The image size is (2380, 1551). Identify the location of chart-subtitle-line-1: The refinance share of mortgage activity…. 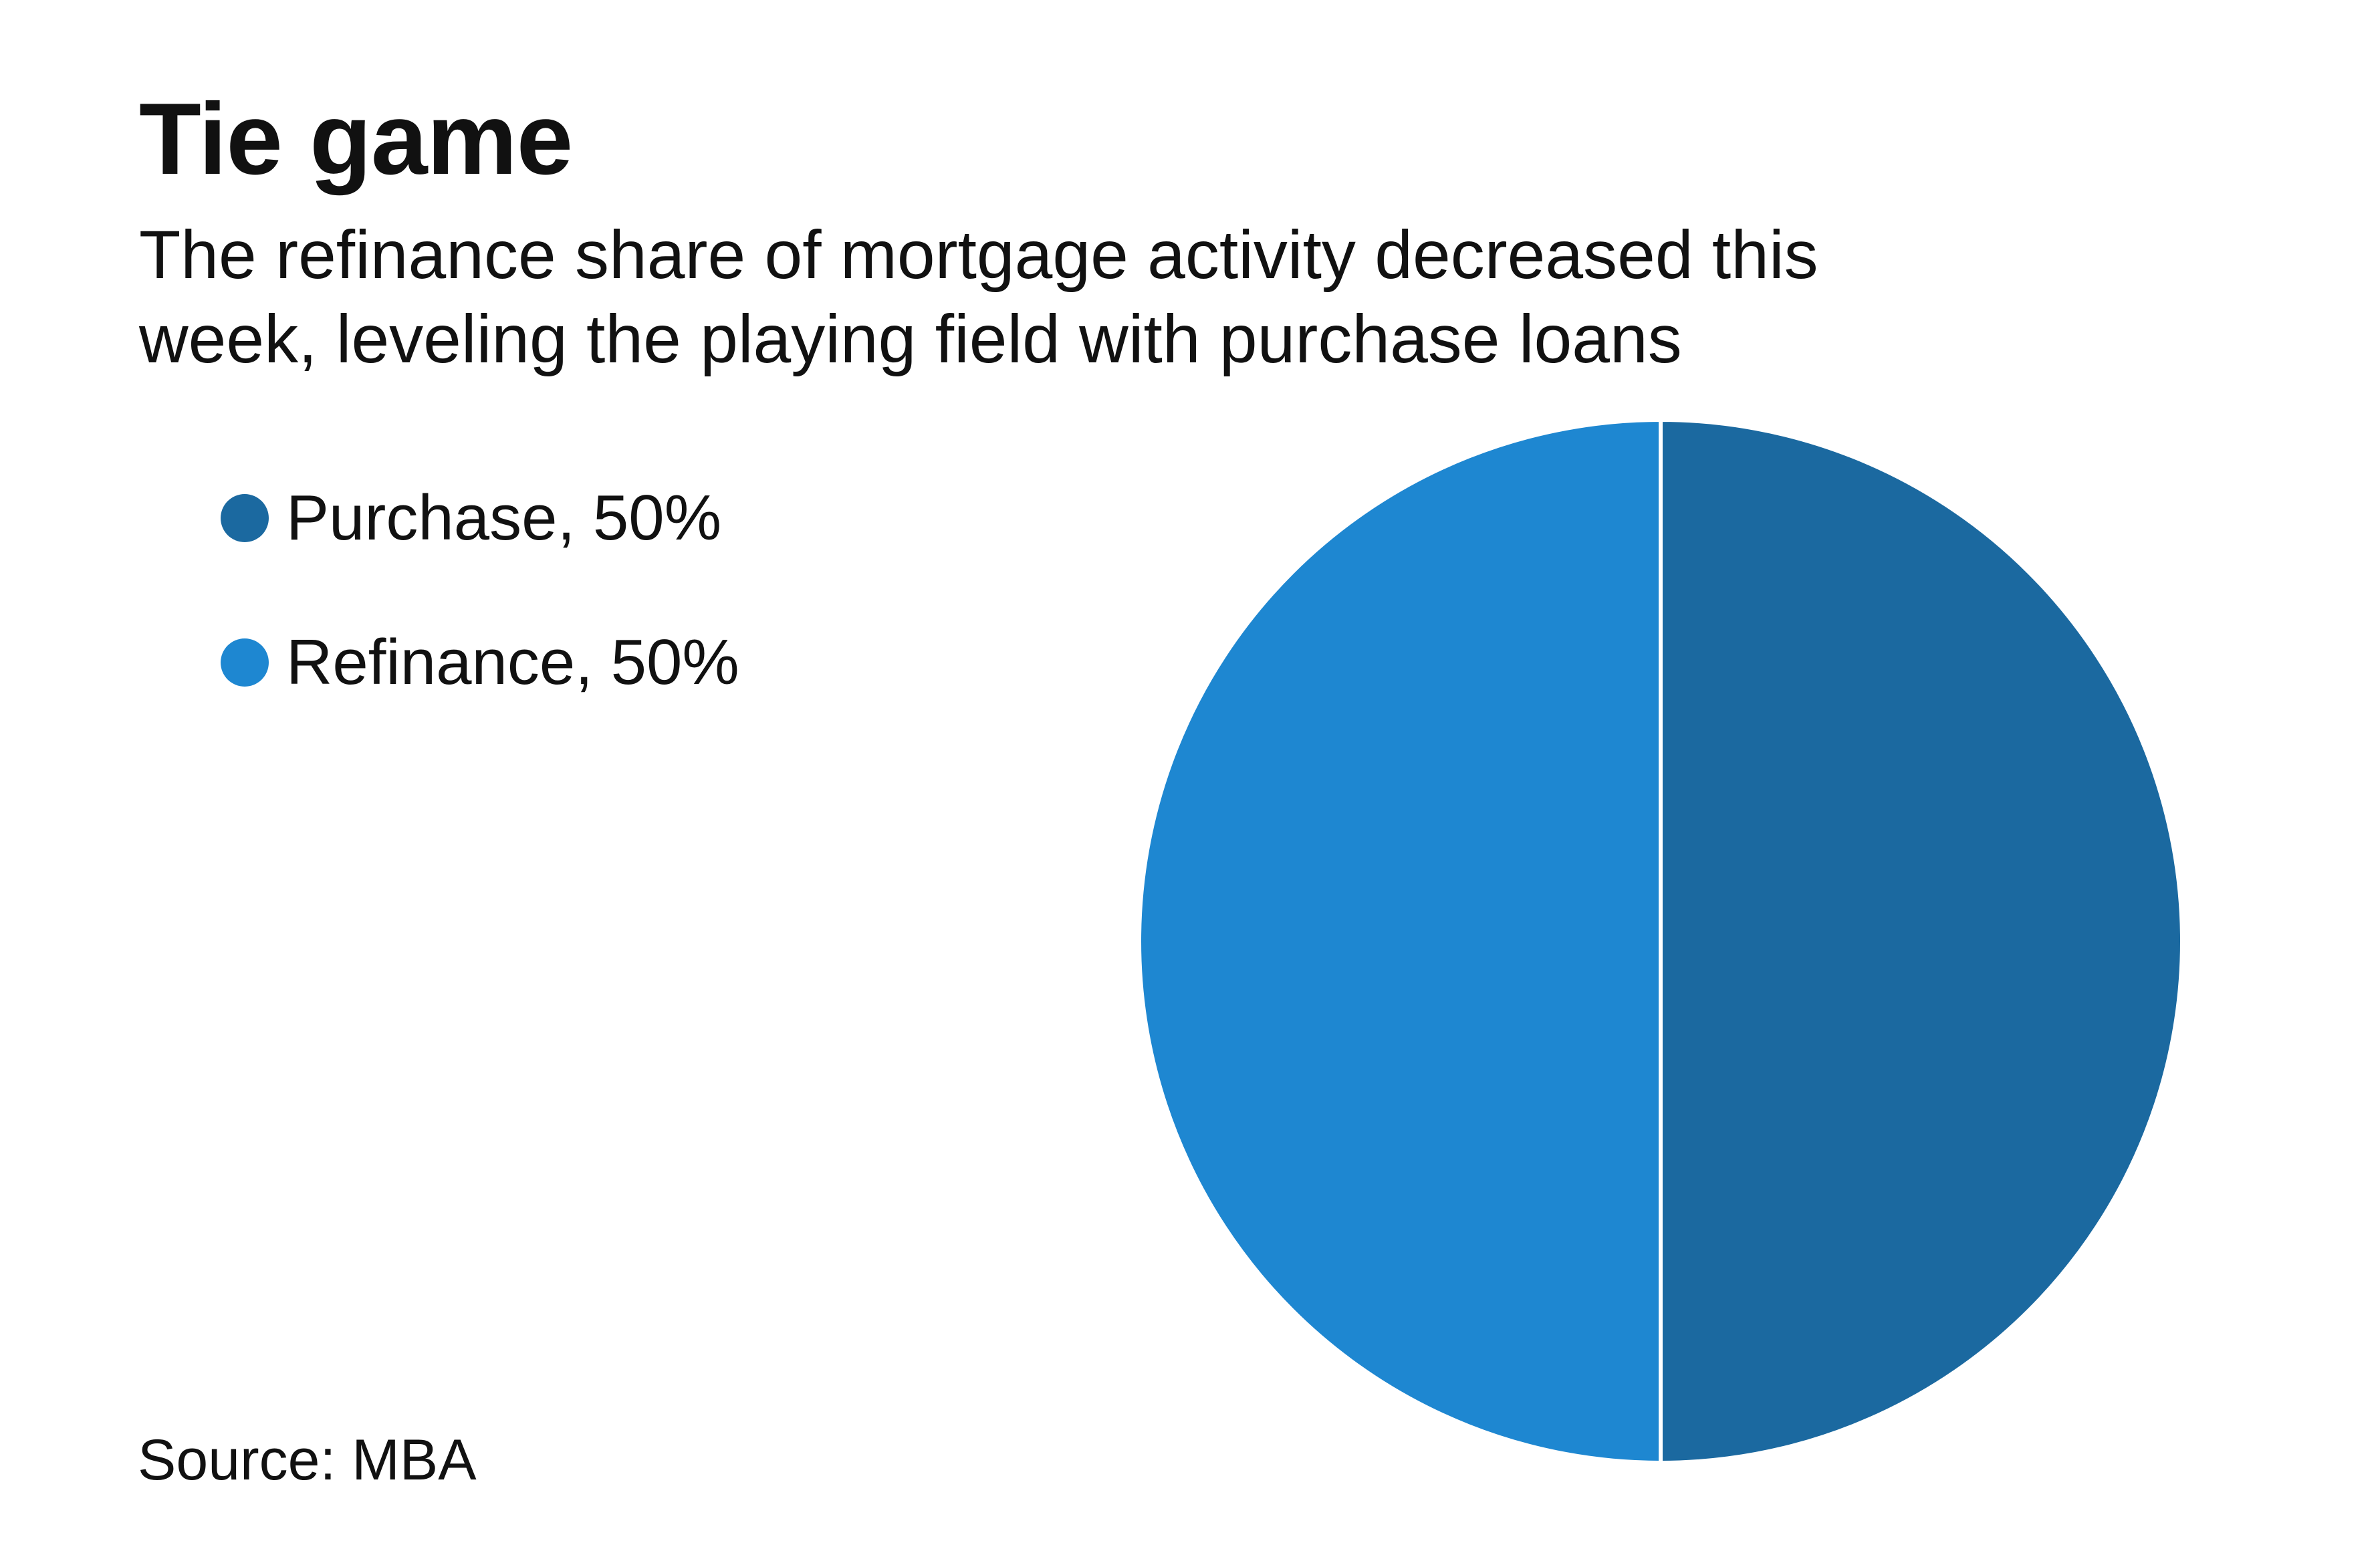
(978, 255).